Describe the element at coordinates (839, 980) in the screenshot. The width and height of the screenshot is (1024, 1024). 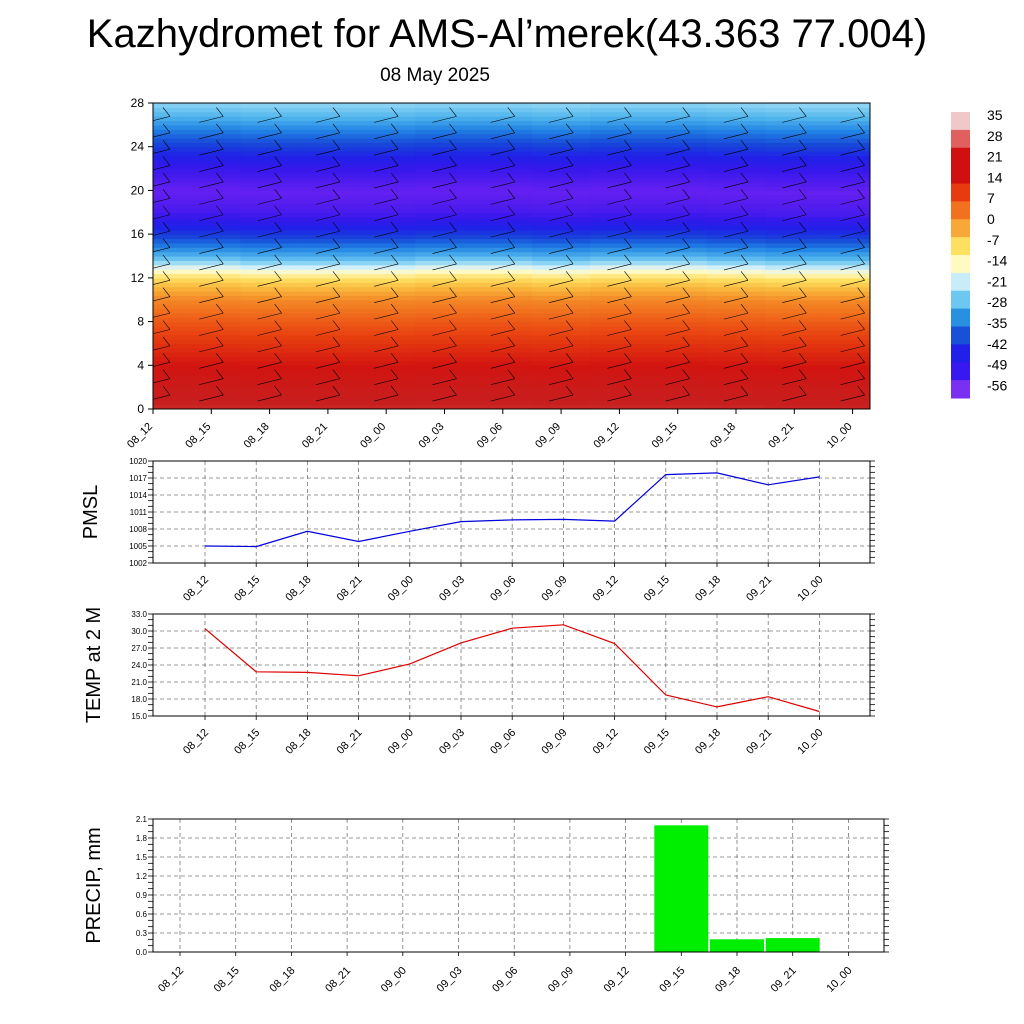
I see `x-tick-label: 10_00` at that location.